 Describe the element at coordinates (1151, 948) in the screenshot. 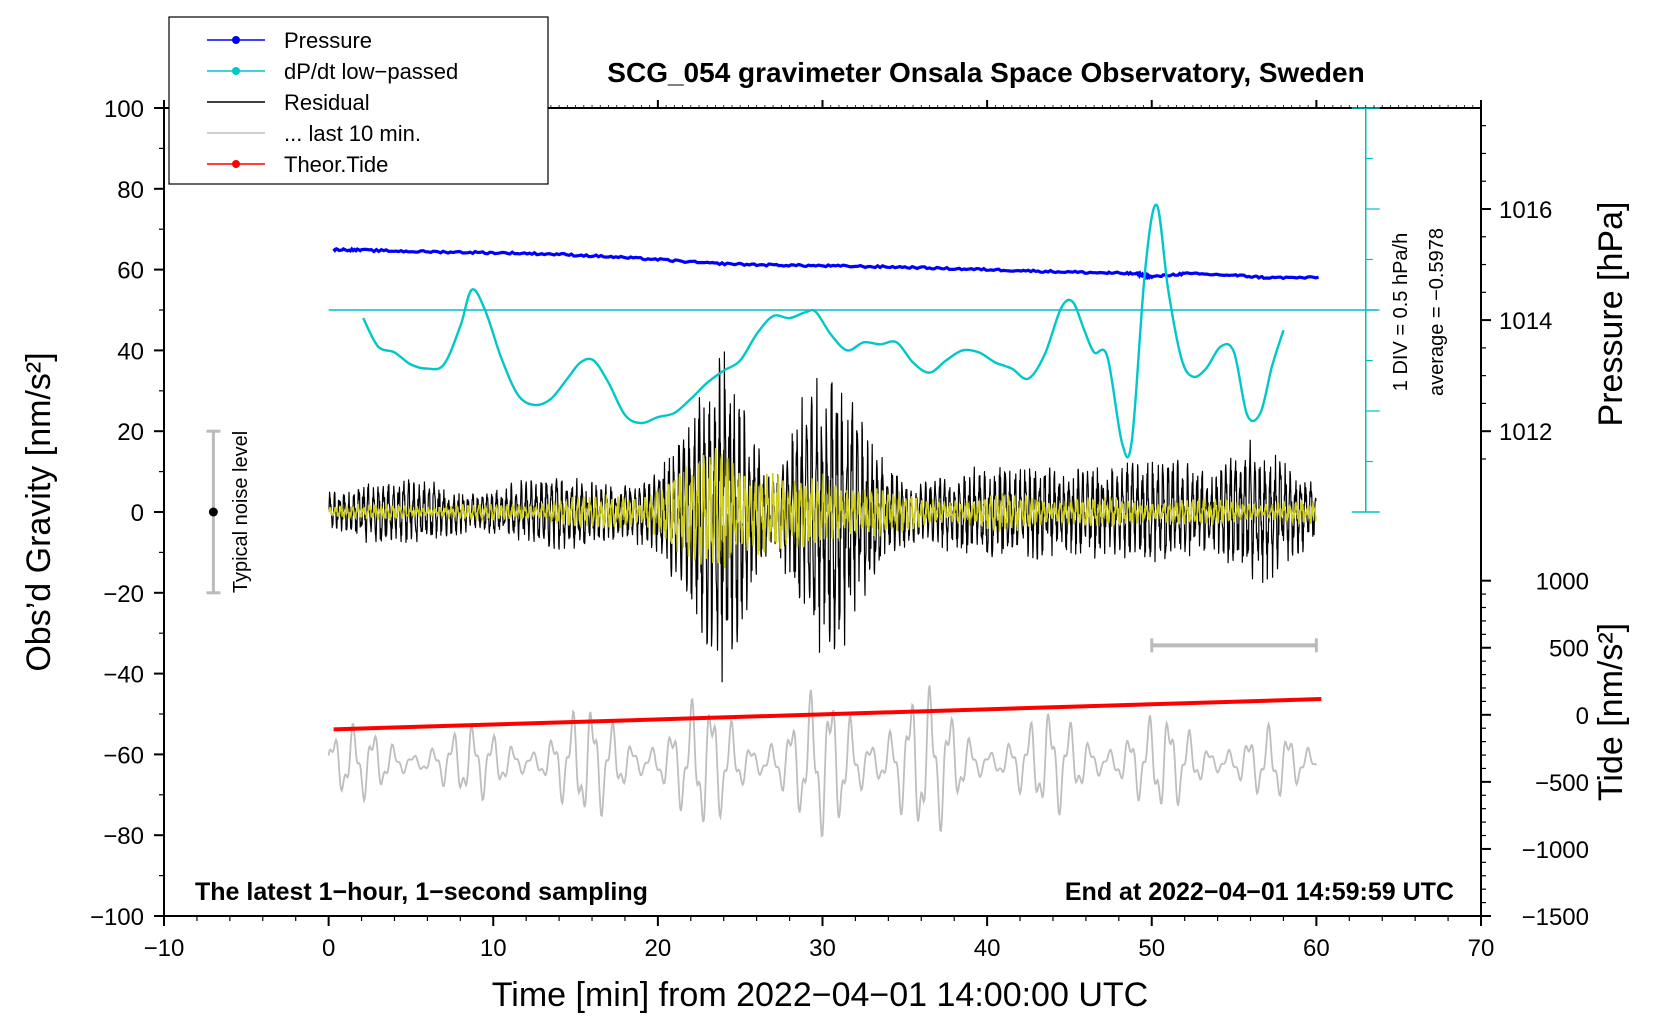

I see `x-tick-label: 50` at that location.